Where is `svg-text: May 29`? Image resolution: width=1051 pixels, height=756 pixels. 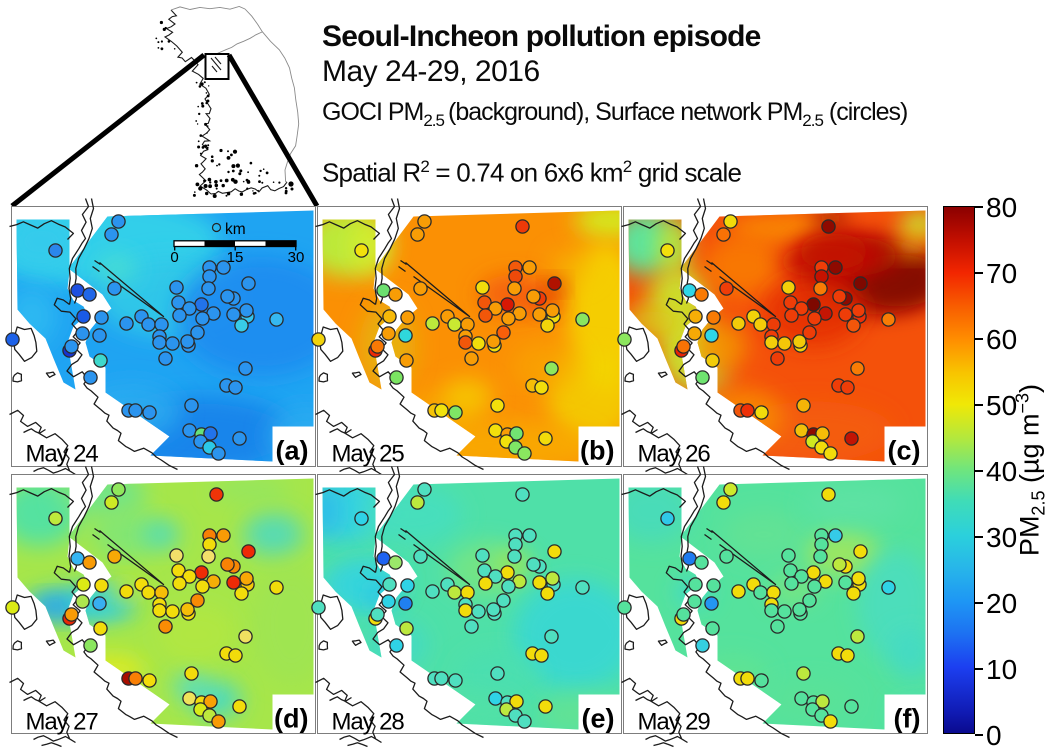
svg-text: May 29 is located at coordinates (674, 722).